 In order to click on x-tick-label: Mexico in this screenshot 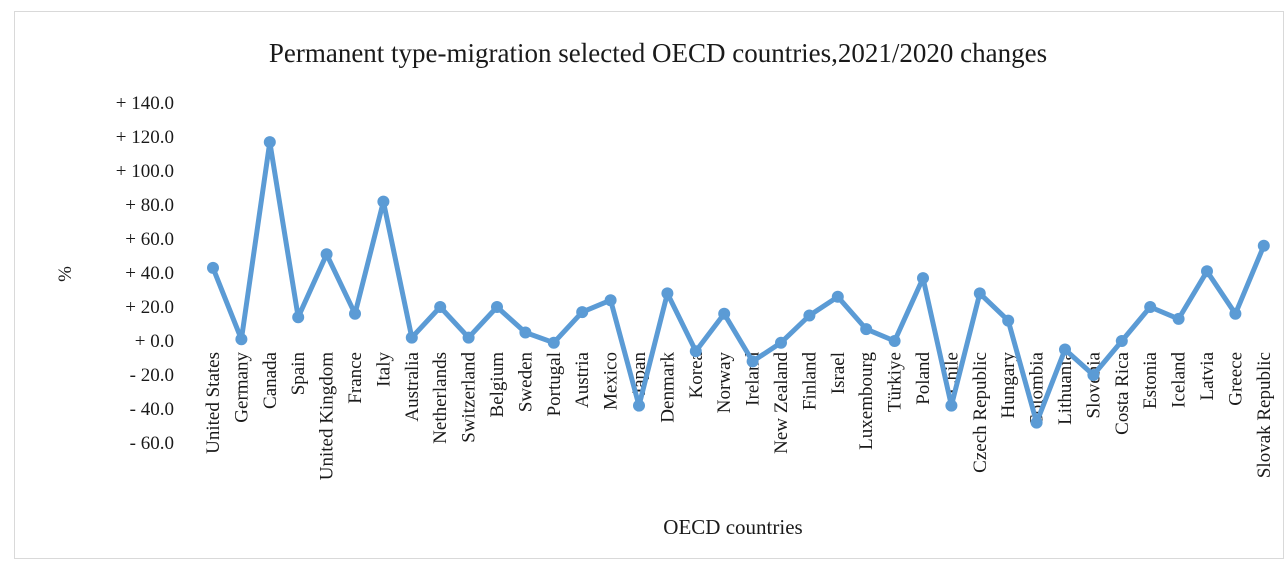, I will do `click(611, 381)`.